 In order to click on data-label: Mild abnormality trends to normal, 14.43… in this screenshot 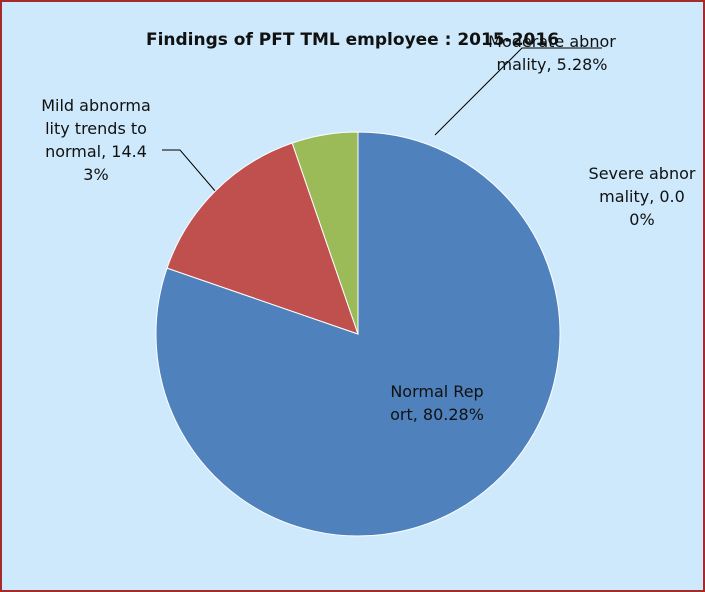, I will do `click(96, 140)`.